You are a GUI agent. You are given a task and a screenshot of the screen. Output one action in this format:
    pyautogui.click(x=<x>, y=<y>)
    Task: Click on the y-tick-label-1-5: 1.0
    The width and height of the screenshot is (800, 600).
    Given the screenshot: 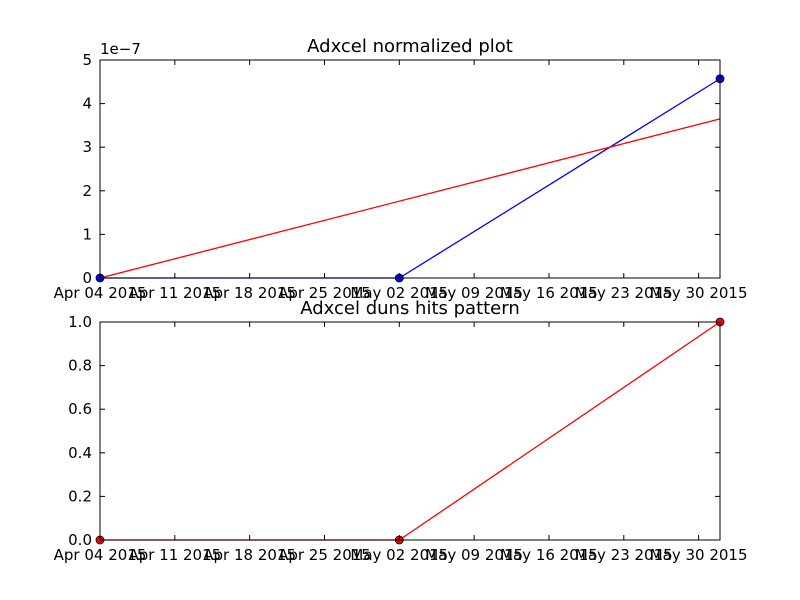 What is the action you would take?
    pyautogui.click(x=80, y=322)
    